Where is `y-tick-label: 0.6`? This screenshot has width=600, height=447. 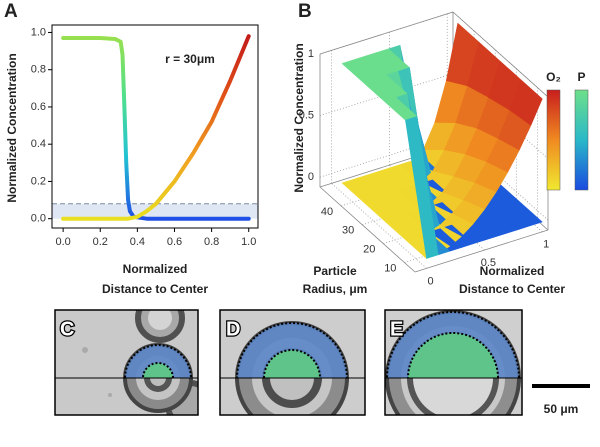
y-tick-label: 0.6 is located at coordinates (38, 107).